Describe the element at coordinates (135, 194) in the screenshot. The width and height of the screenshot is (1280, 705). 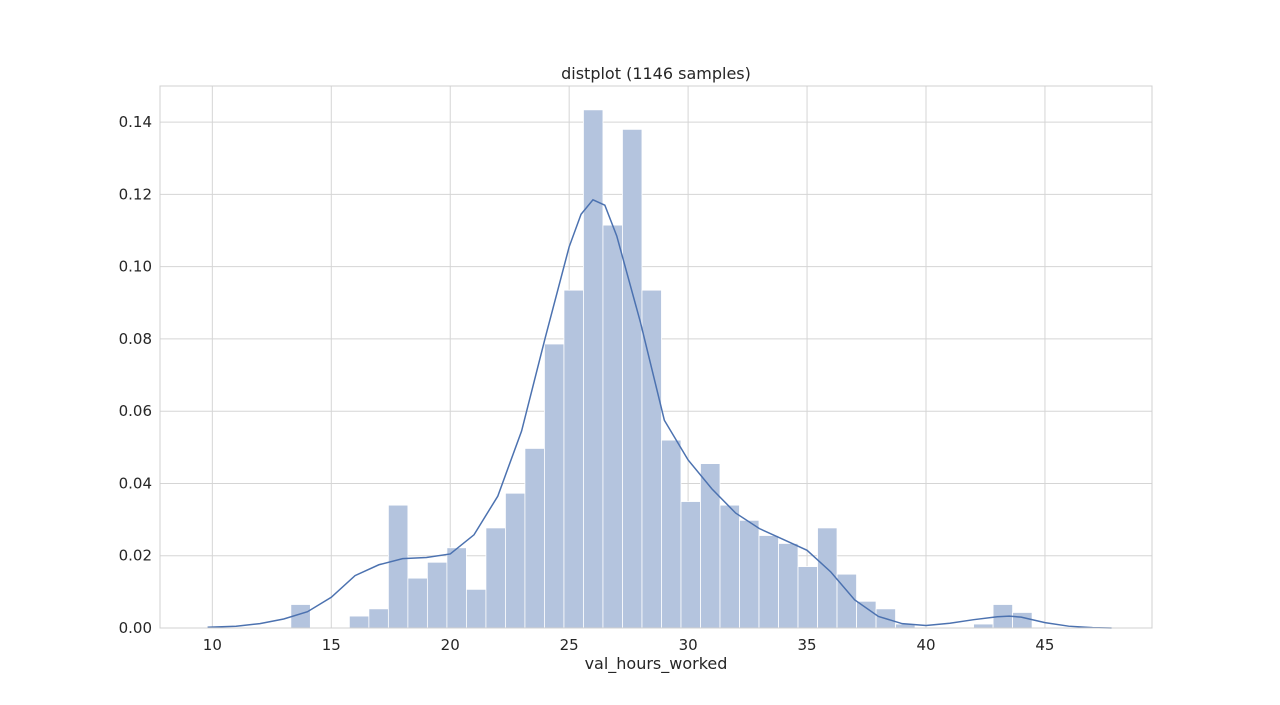
I see `y-tick-label: 0.12` at that location.